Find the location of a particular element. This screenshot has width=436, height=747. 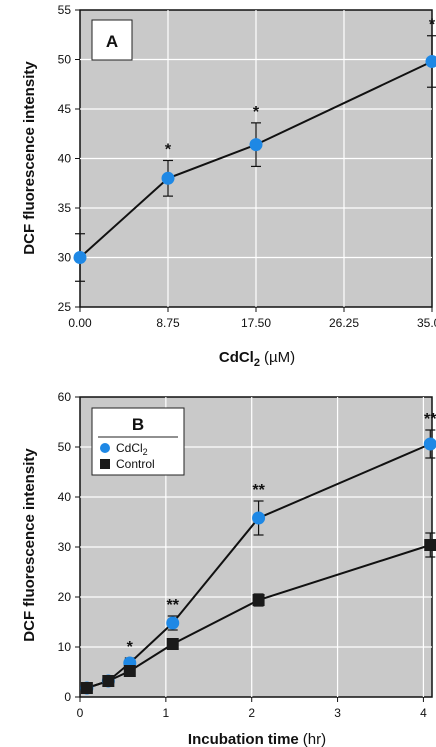

legend-cdcl2-marker is located at coordinates (105, 448).